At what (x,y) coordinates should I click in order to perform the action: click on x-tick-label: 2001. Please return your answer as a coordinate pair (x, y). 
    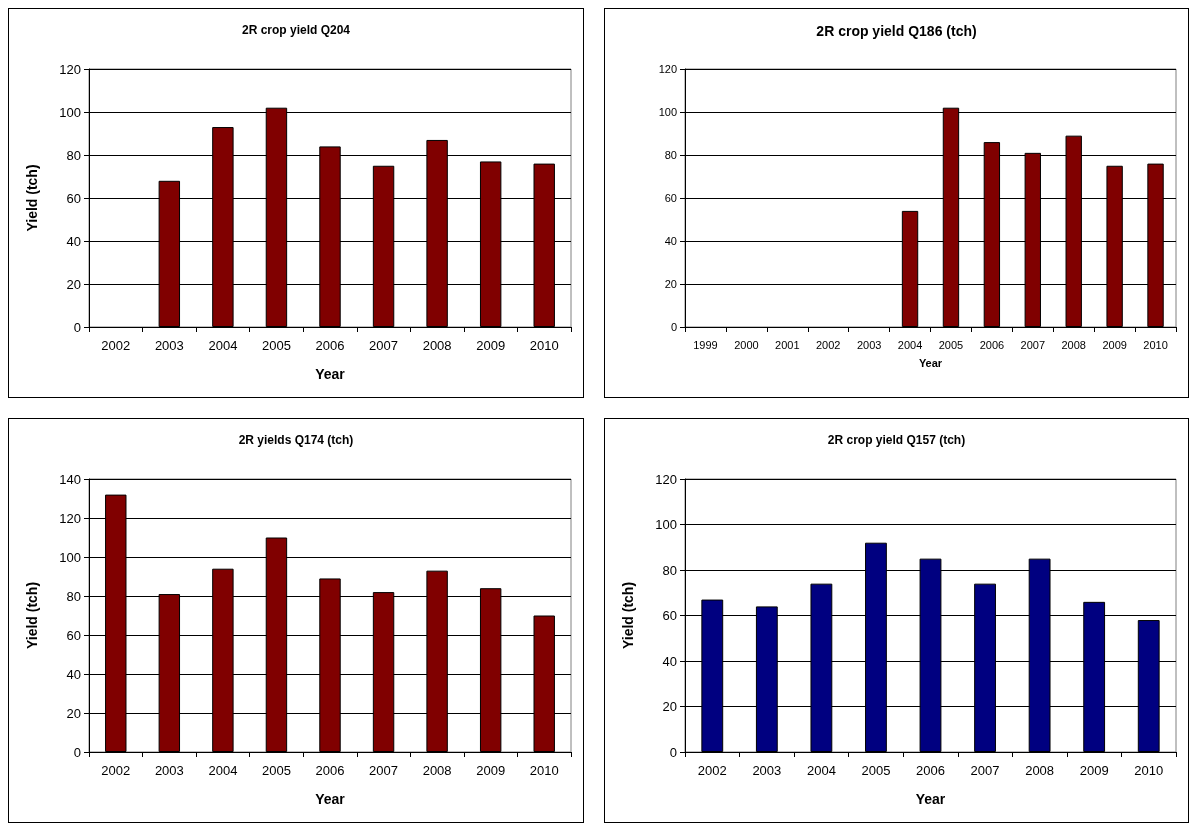
    Looking at the image, I should click on (787, 344).